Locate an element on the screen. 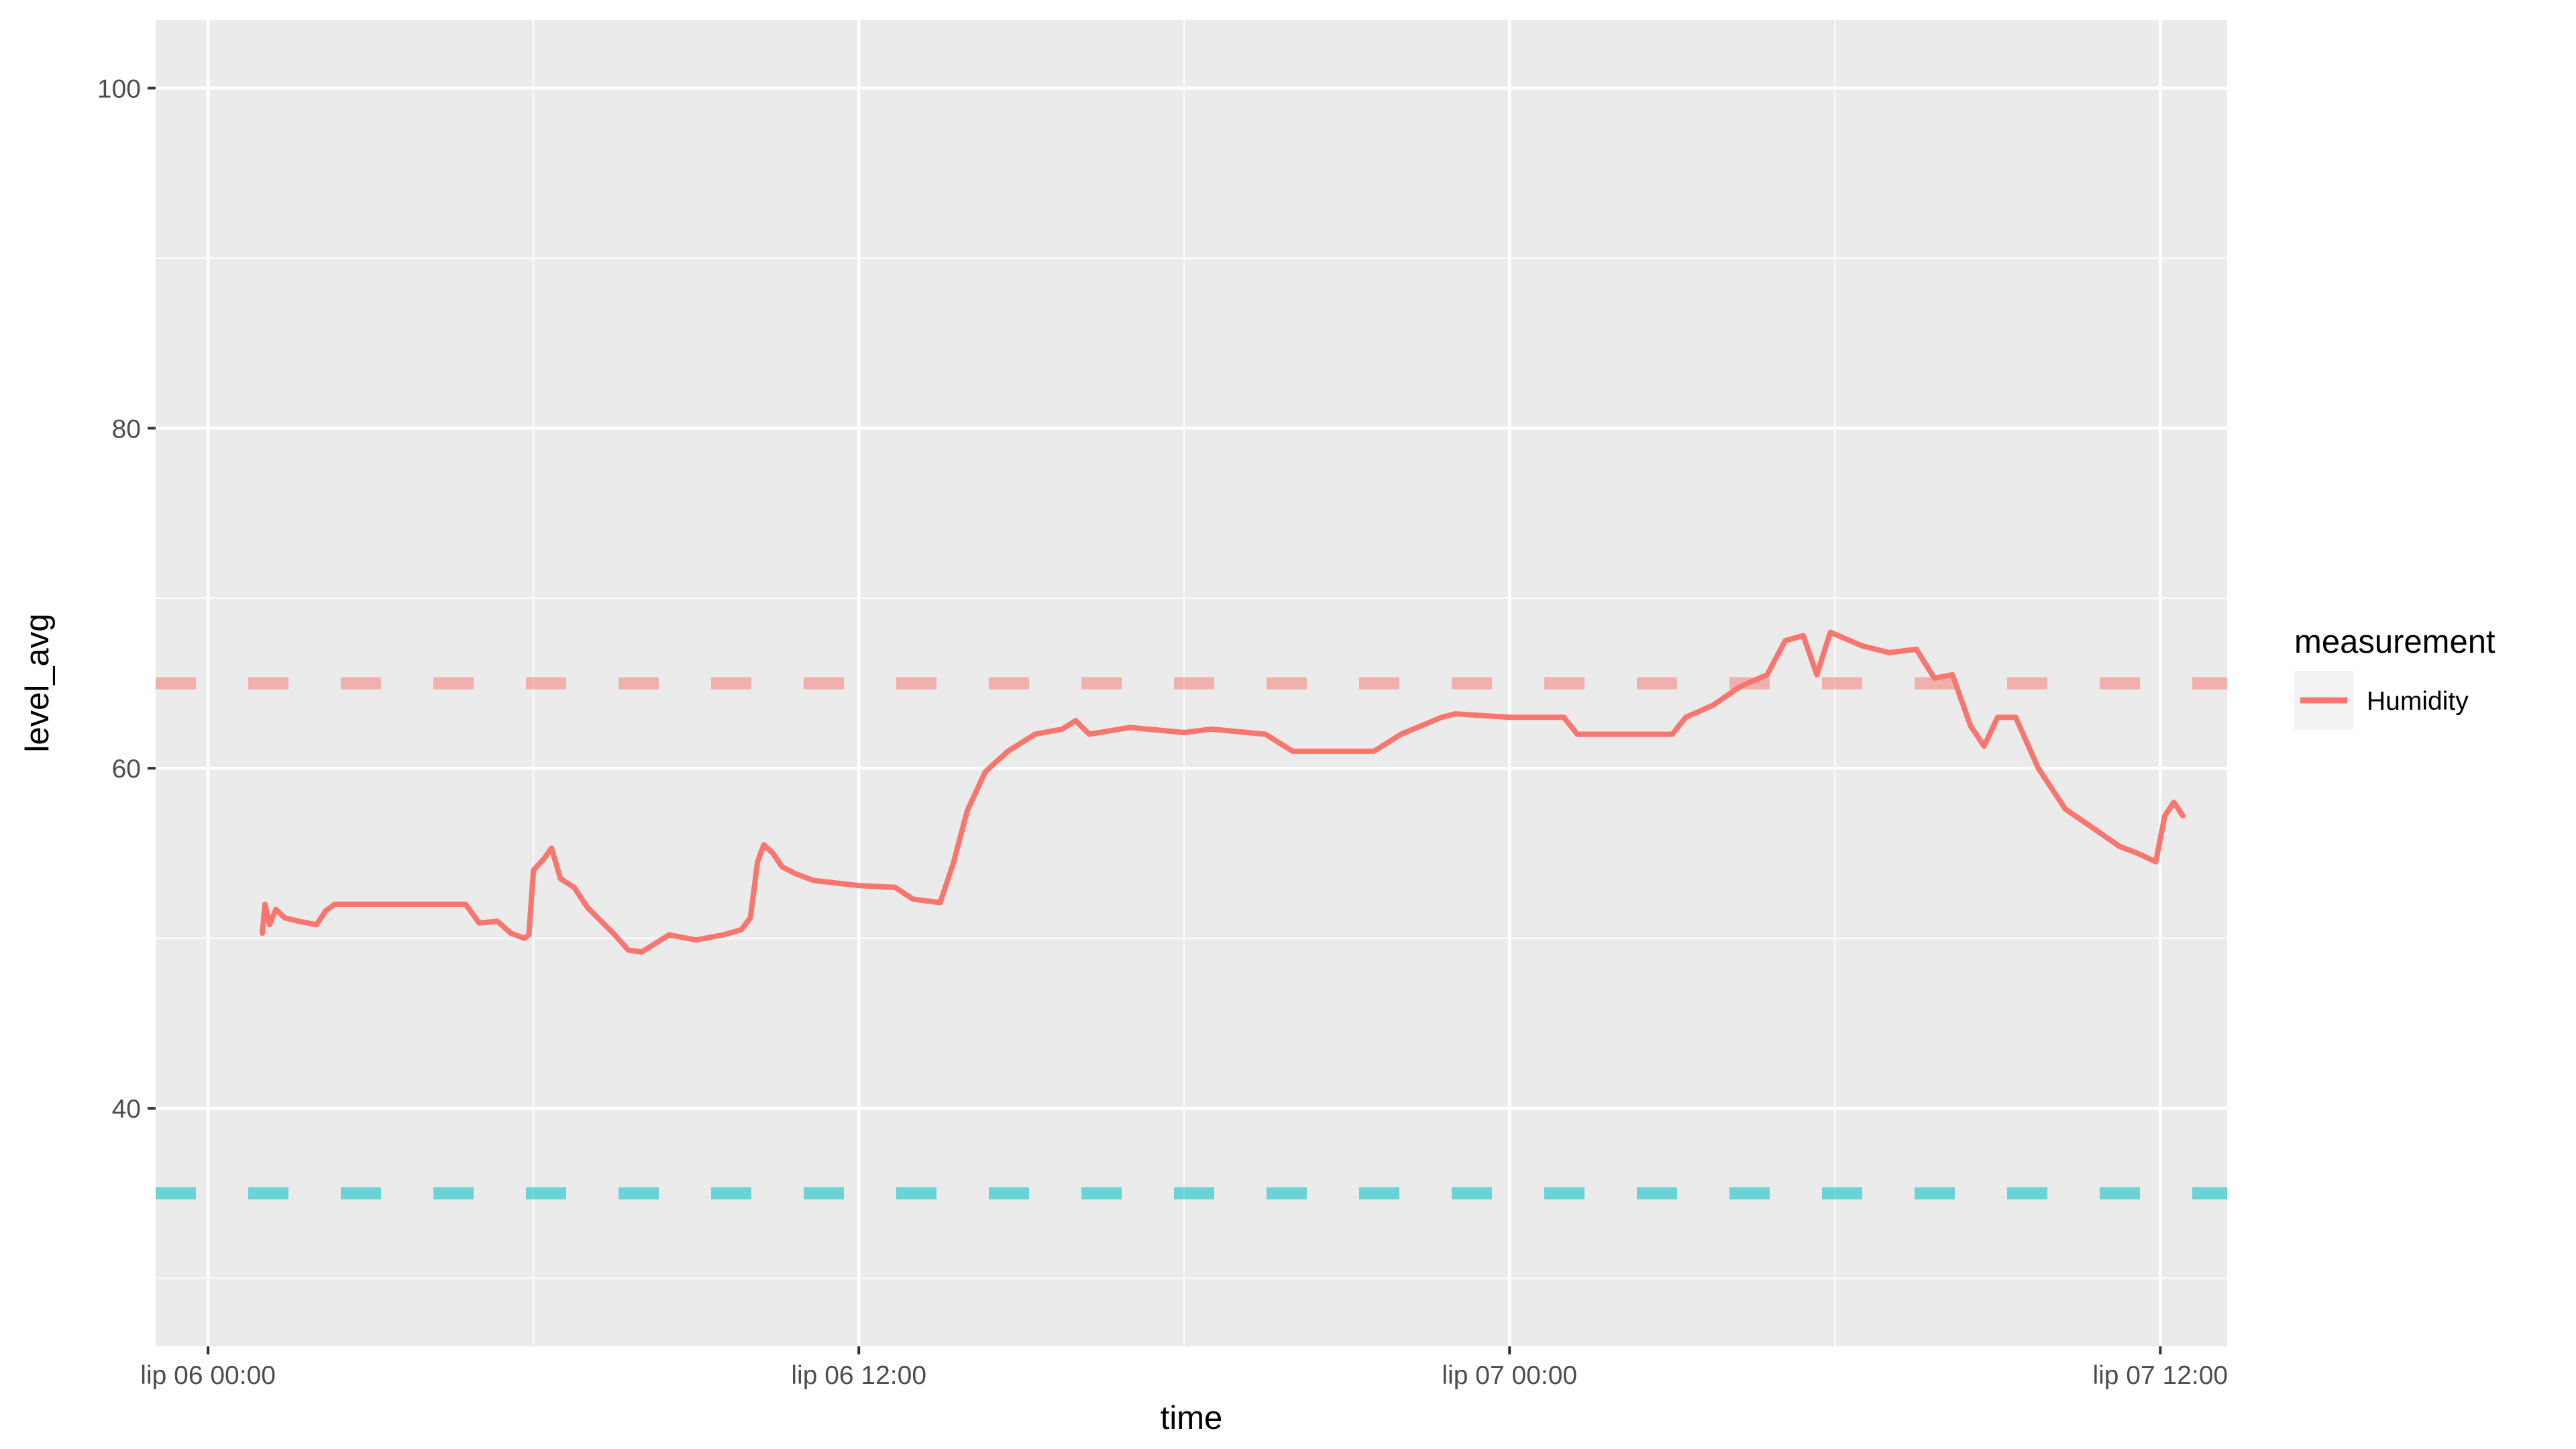 The image size is (2576, 1449). x-tick-label: lip 07 12:00 is located at coordinates (2160, 1375).